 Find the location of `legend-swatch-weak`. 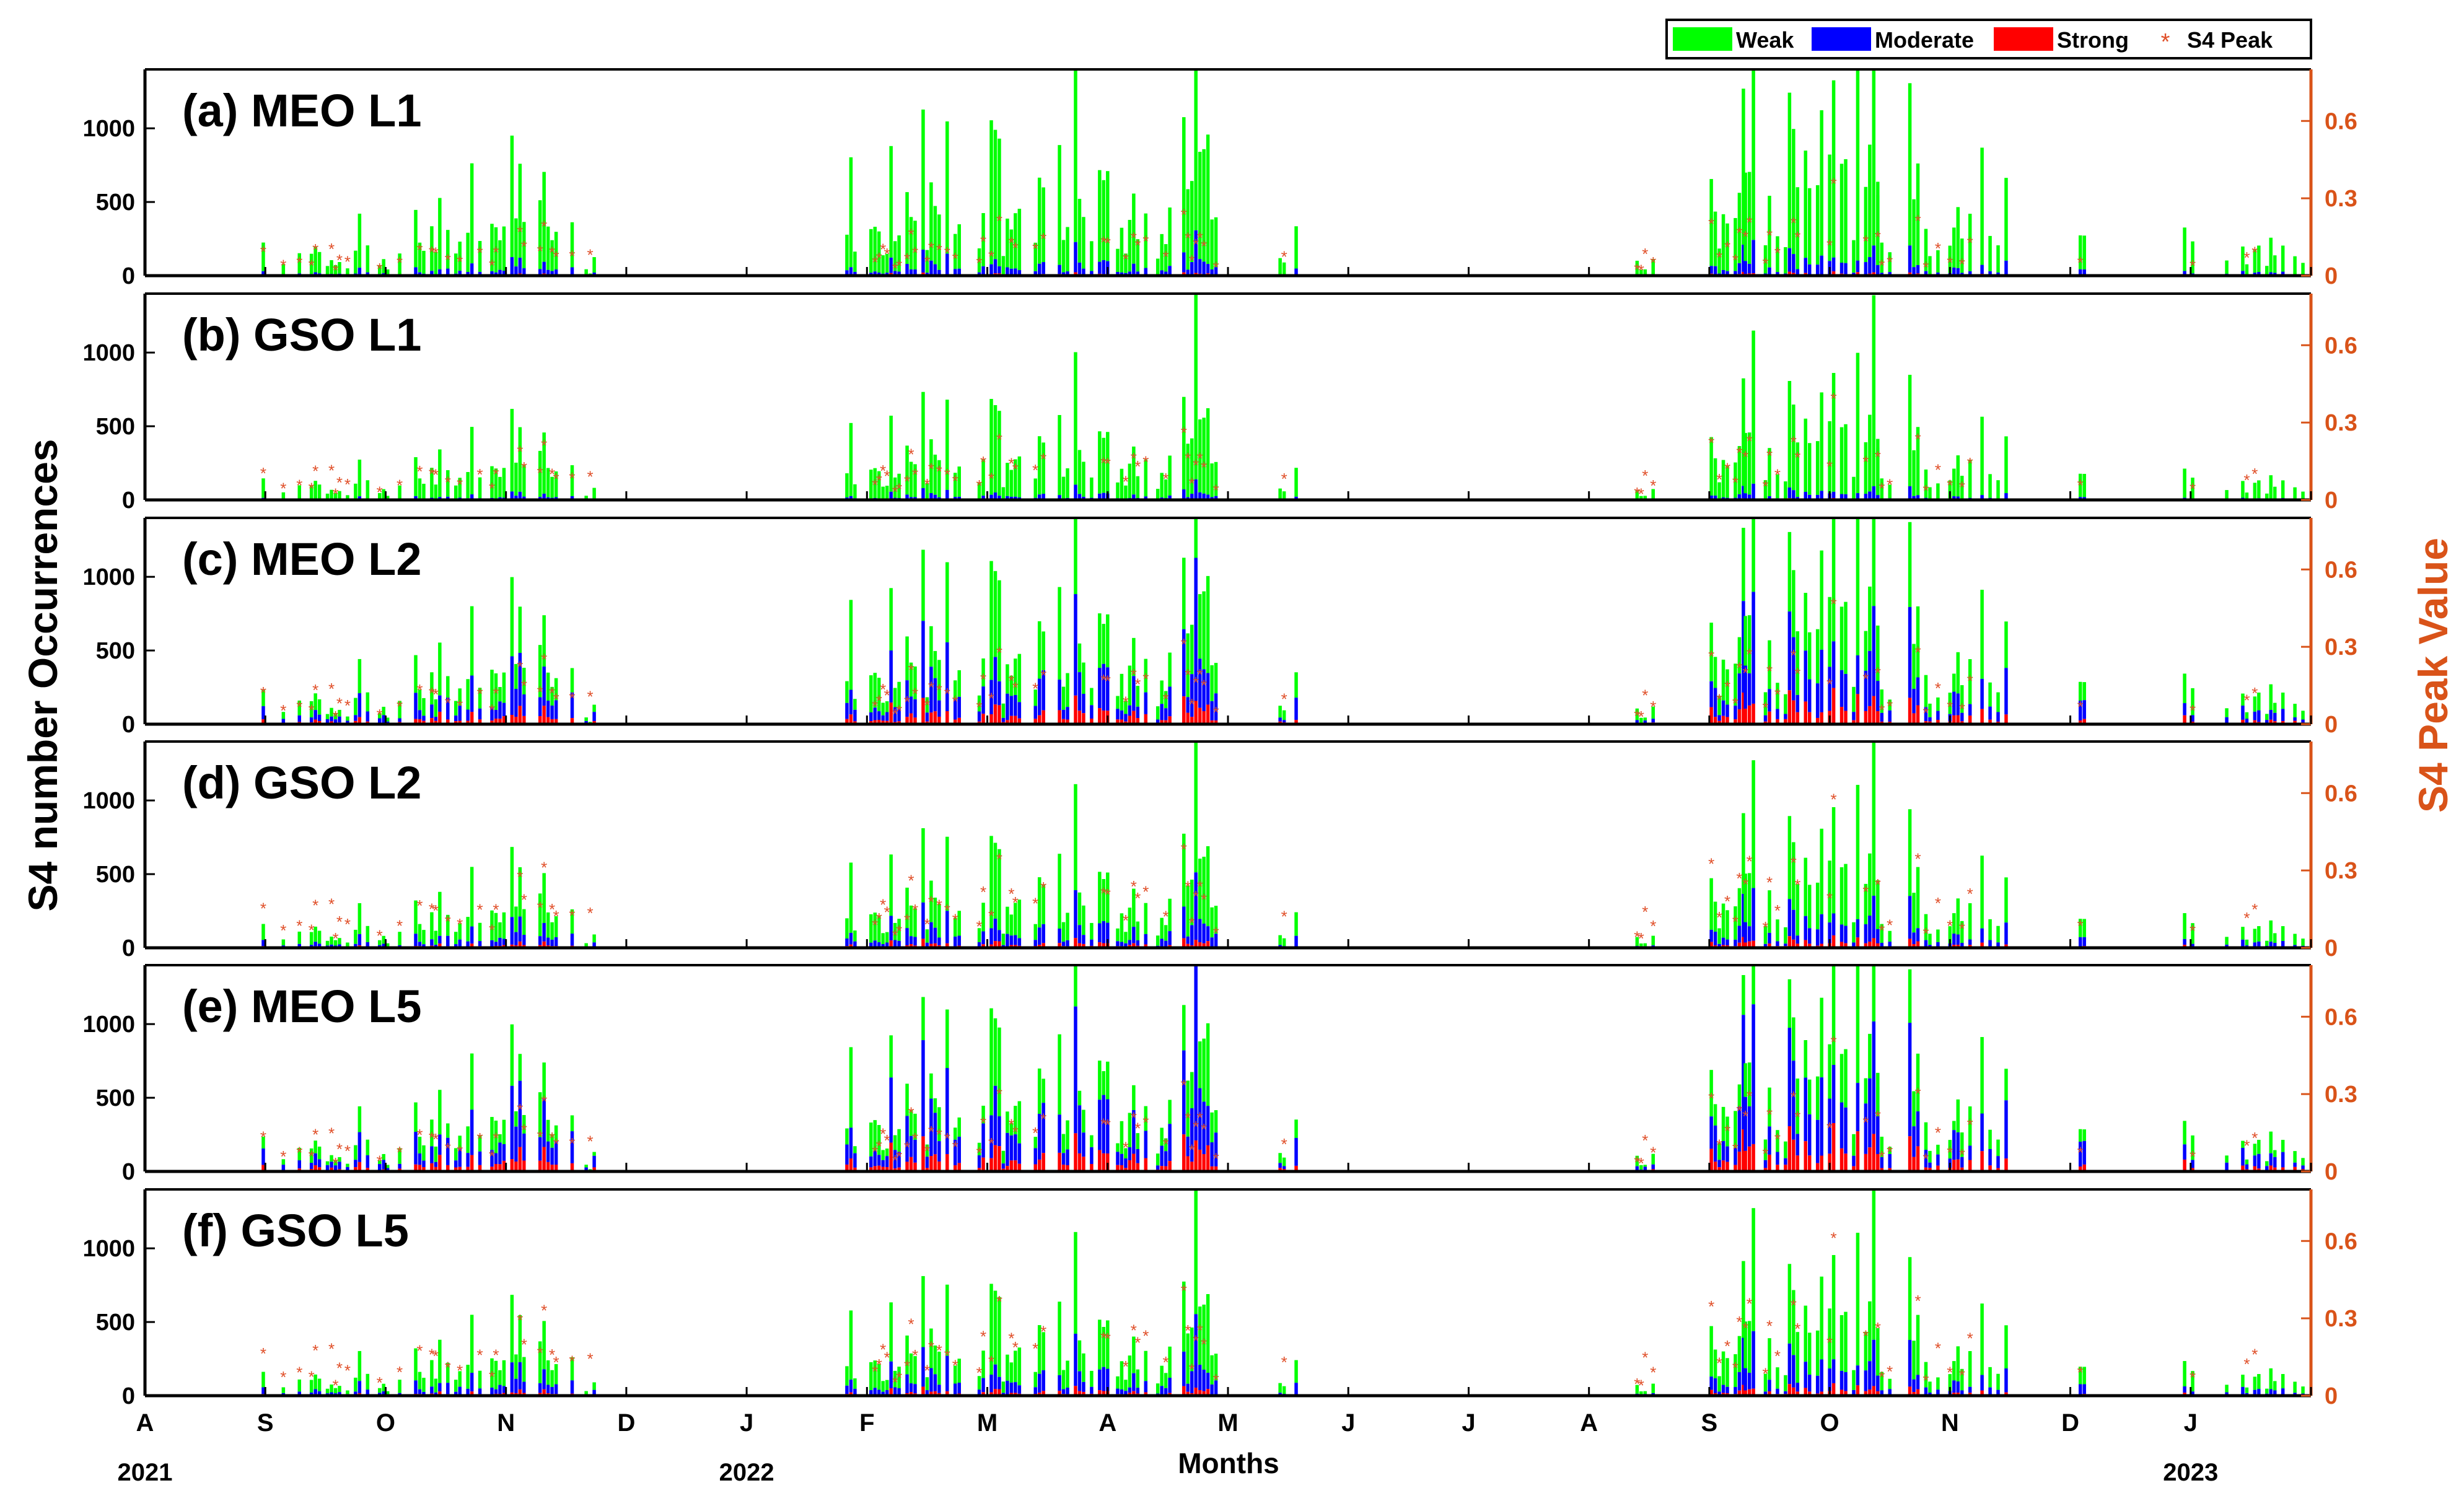

legend-swatch-weak is located at coordinates (1703, 39).